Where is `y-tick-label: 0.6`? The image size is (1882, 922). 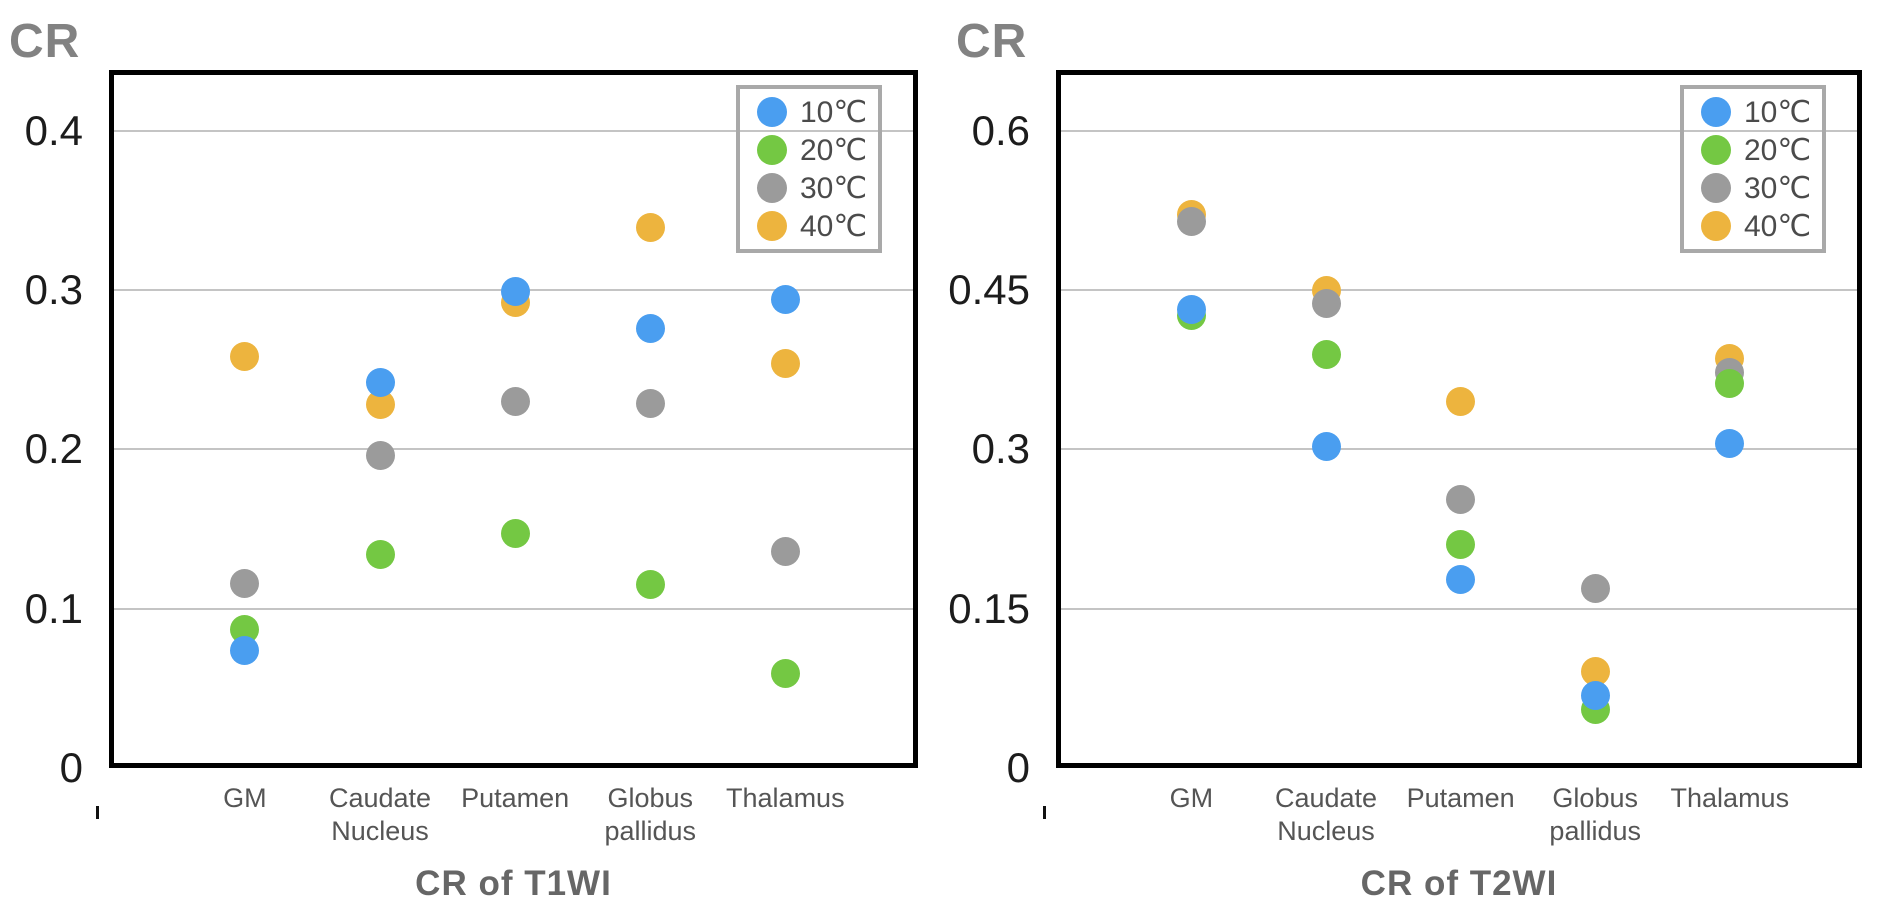 y-tick-label: 0.6 is located at coordinates (1000, 130).